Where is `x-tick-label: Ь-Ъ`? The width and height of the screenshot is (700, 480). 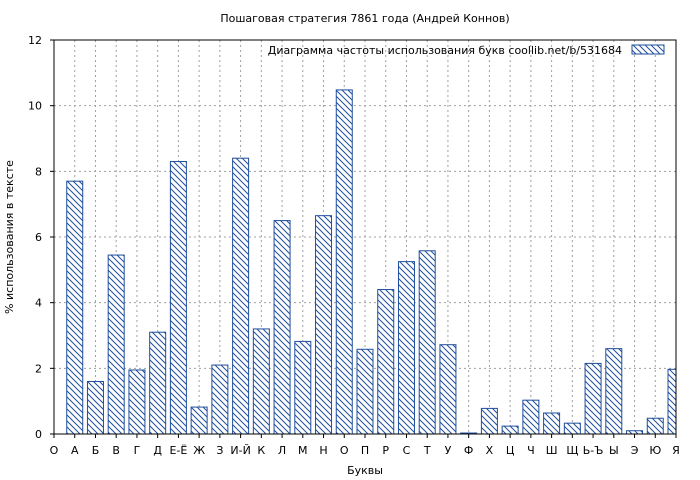 x-tick-label: Ь-Ъ is located at coordinates (593, 450).